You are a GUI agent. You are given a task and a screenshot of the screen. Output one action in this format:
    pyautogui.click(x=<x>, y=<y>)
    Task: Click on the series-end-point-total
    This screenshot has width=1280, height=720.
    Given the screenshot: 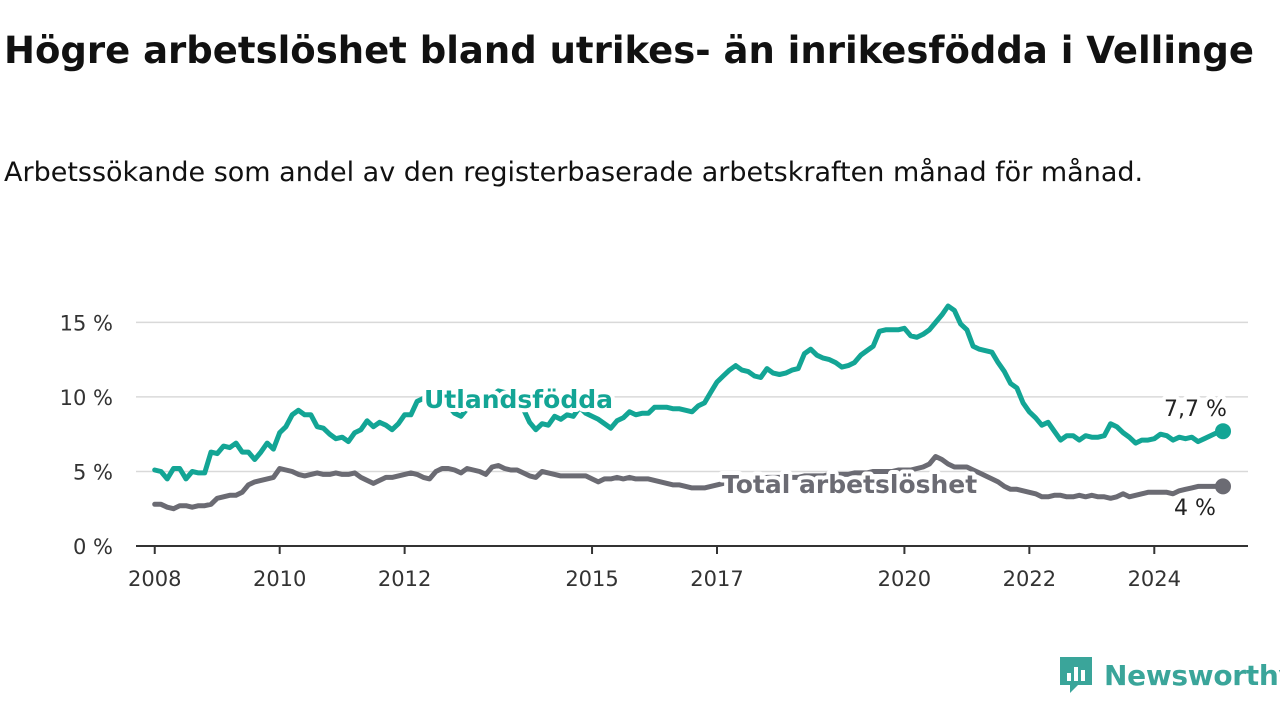 What is the action you would take?
    pyautogui.click(x=1223, y=486)
    